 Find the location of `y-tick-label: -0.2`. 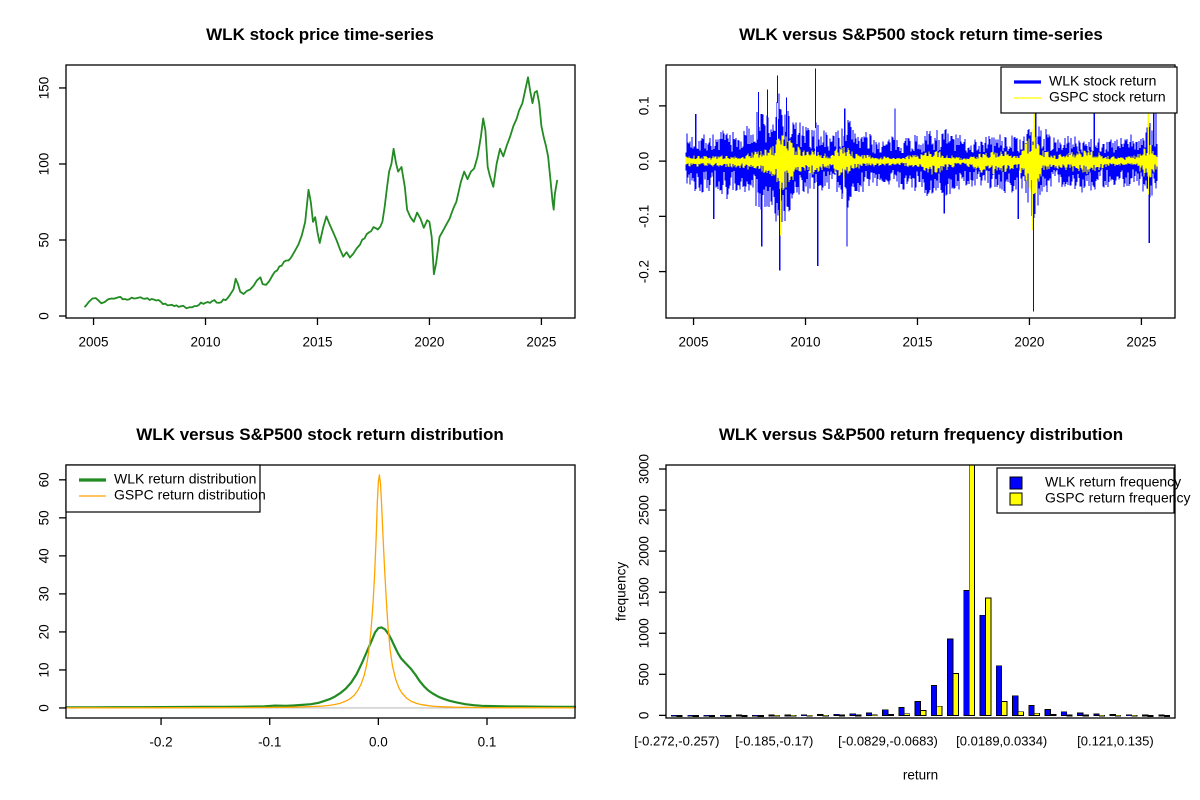

y-tick-label: -0.2 is located at coordinates (644, 271).